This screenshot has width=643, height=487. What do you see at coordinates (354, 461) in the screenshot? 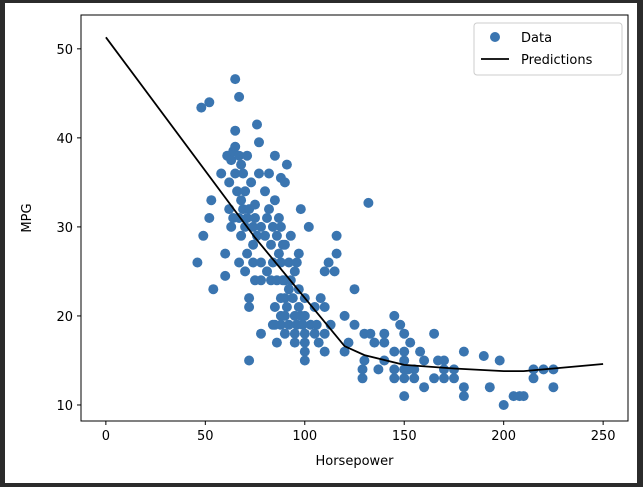
I see `x-axis-label: Horsepower` at bounding box center [354, 461].